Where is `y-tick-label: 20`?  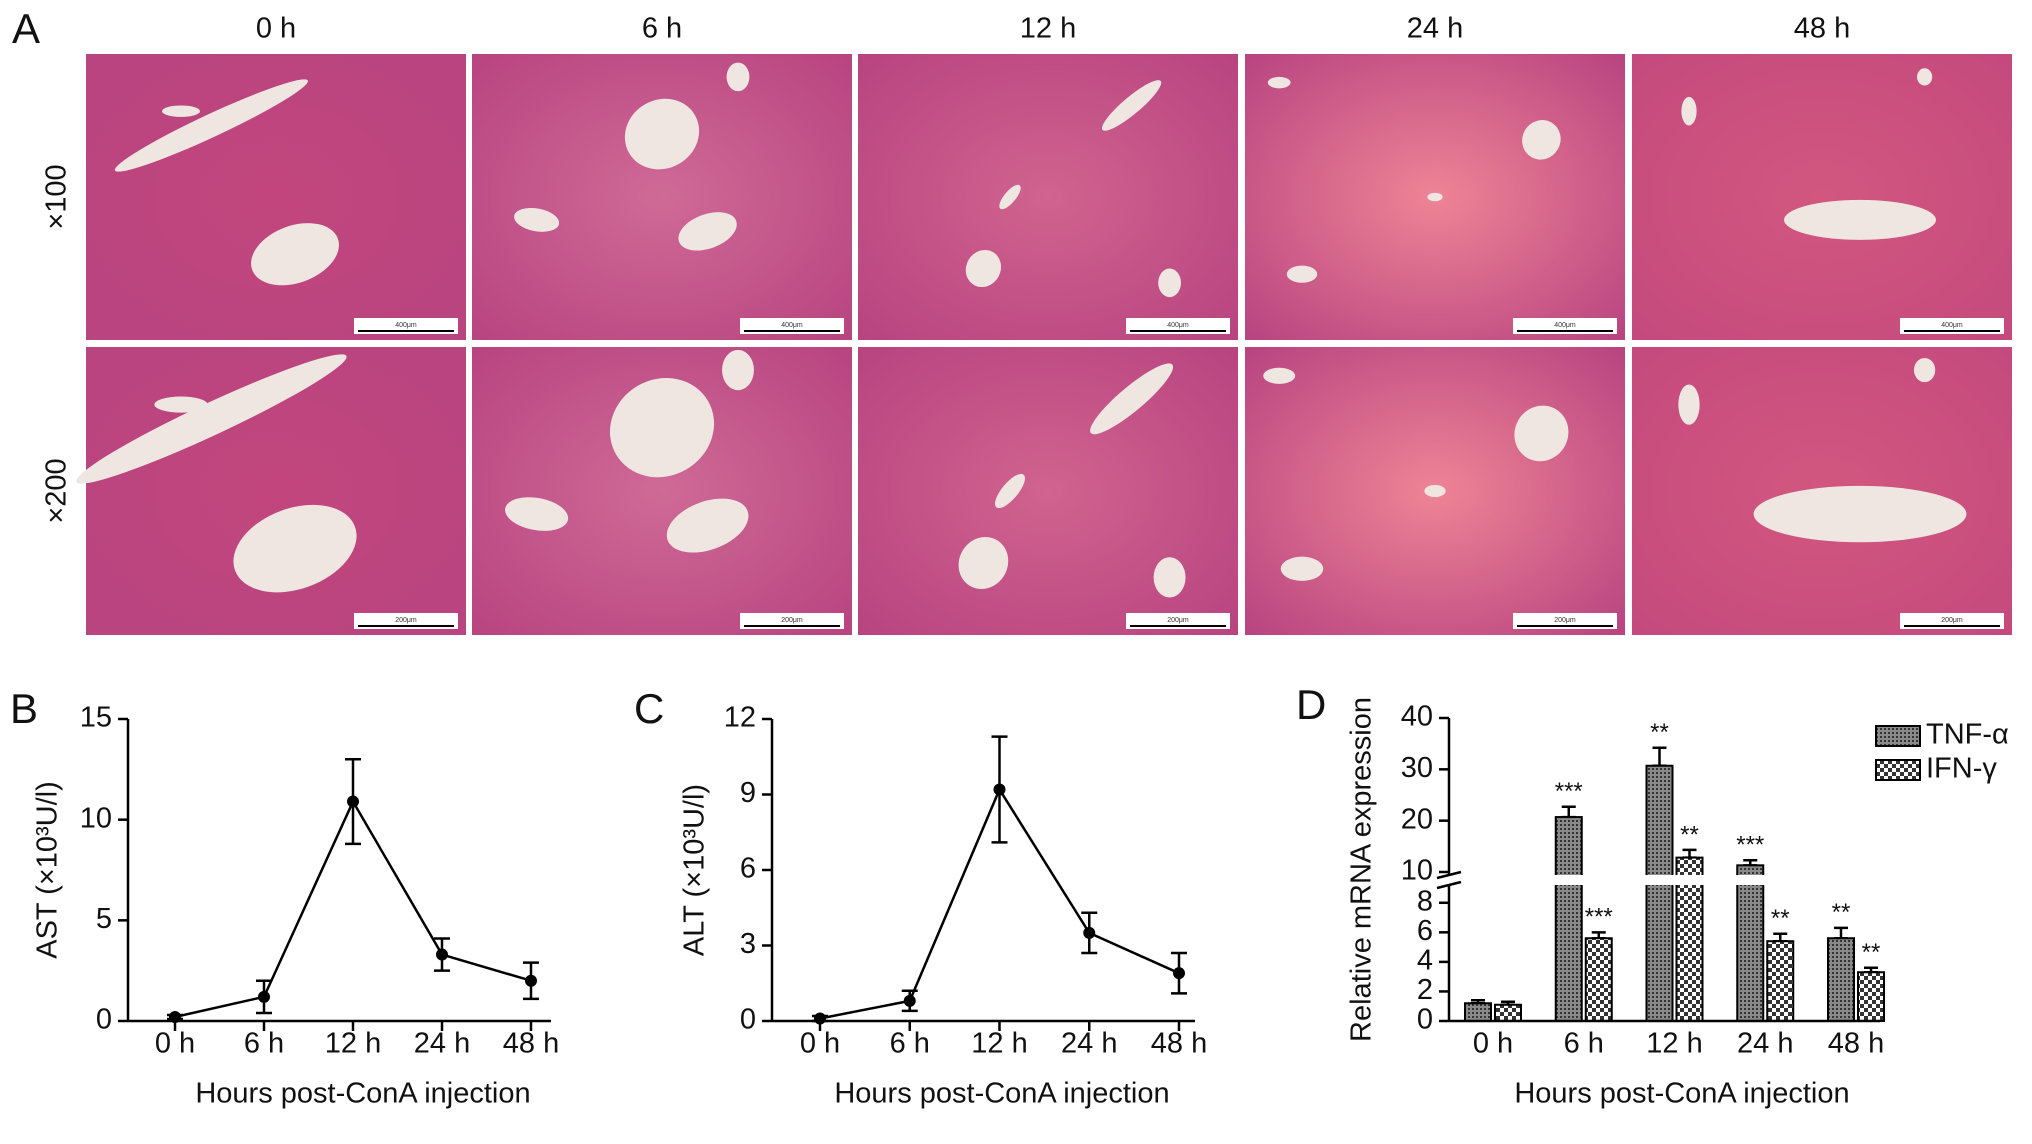 y-tick-label: 20 is located at coordinates (1417, 819).